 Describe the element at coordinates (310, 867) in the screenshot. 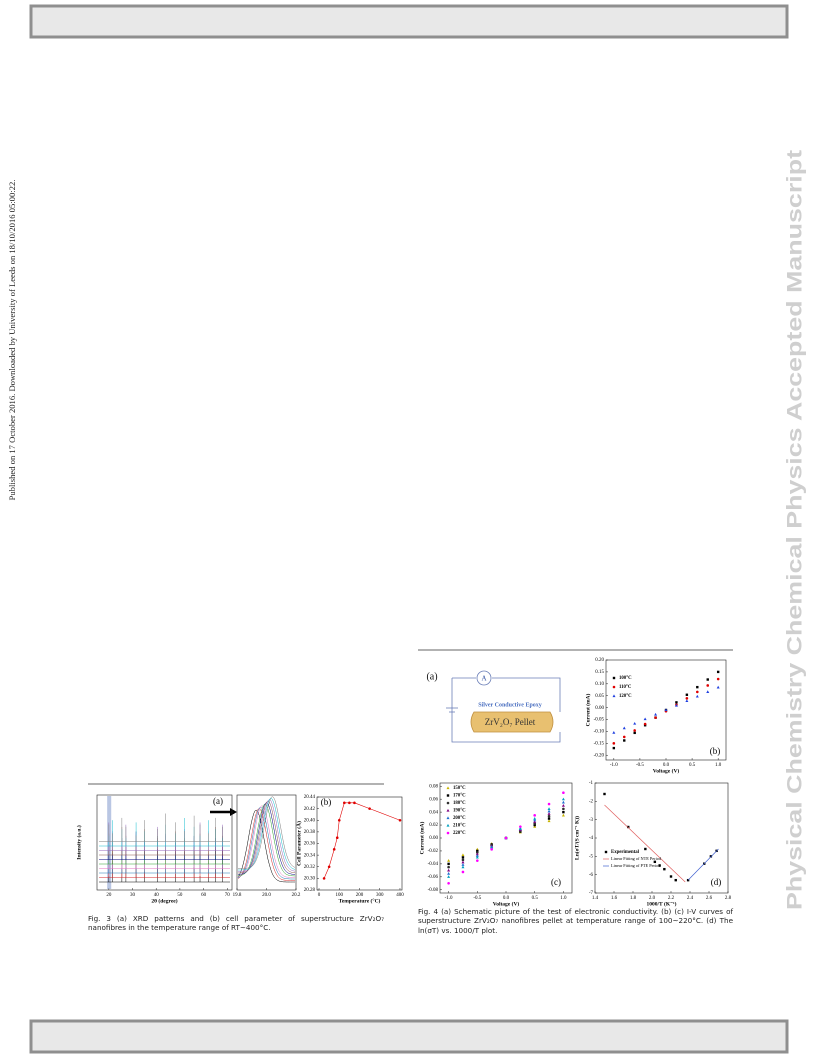

I see `y-tick-label: 20.32` at that location.